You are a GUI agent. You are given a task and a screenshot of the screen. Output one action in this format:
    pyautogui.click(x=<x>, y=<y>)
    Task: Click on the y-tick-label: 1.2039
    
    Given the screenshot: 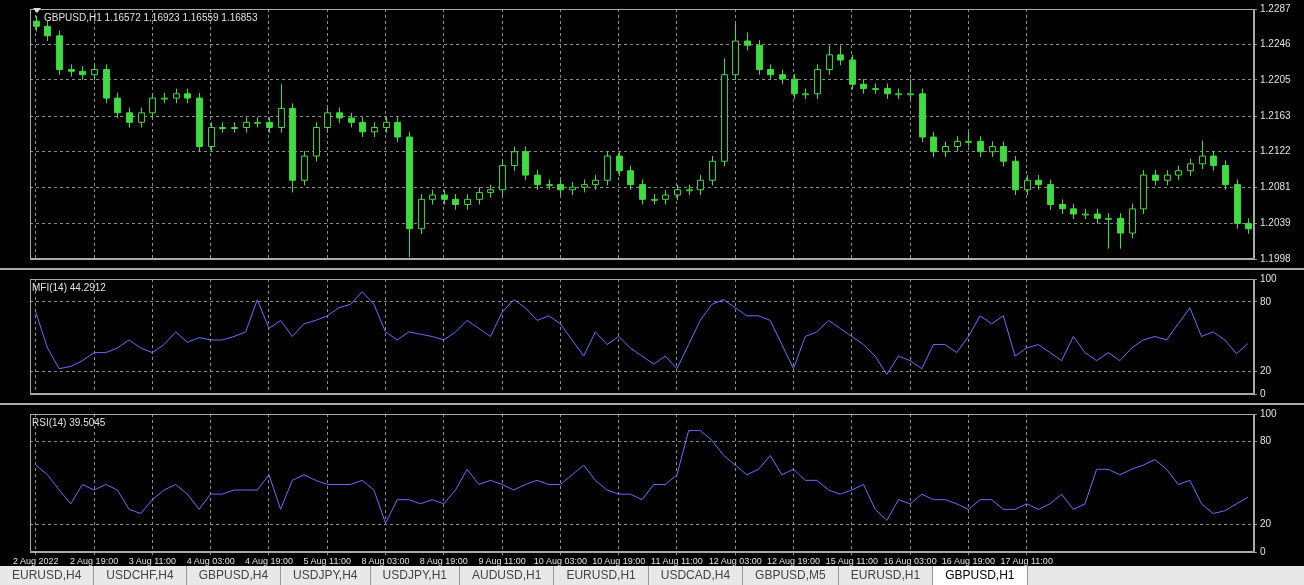 What is the action you would take?
    pyautogui.click(x=1276, y=223)
    